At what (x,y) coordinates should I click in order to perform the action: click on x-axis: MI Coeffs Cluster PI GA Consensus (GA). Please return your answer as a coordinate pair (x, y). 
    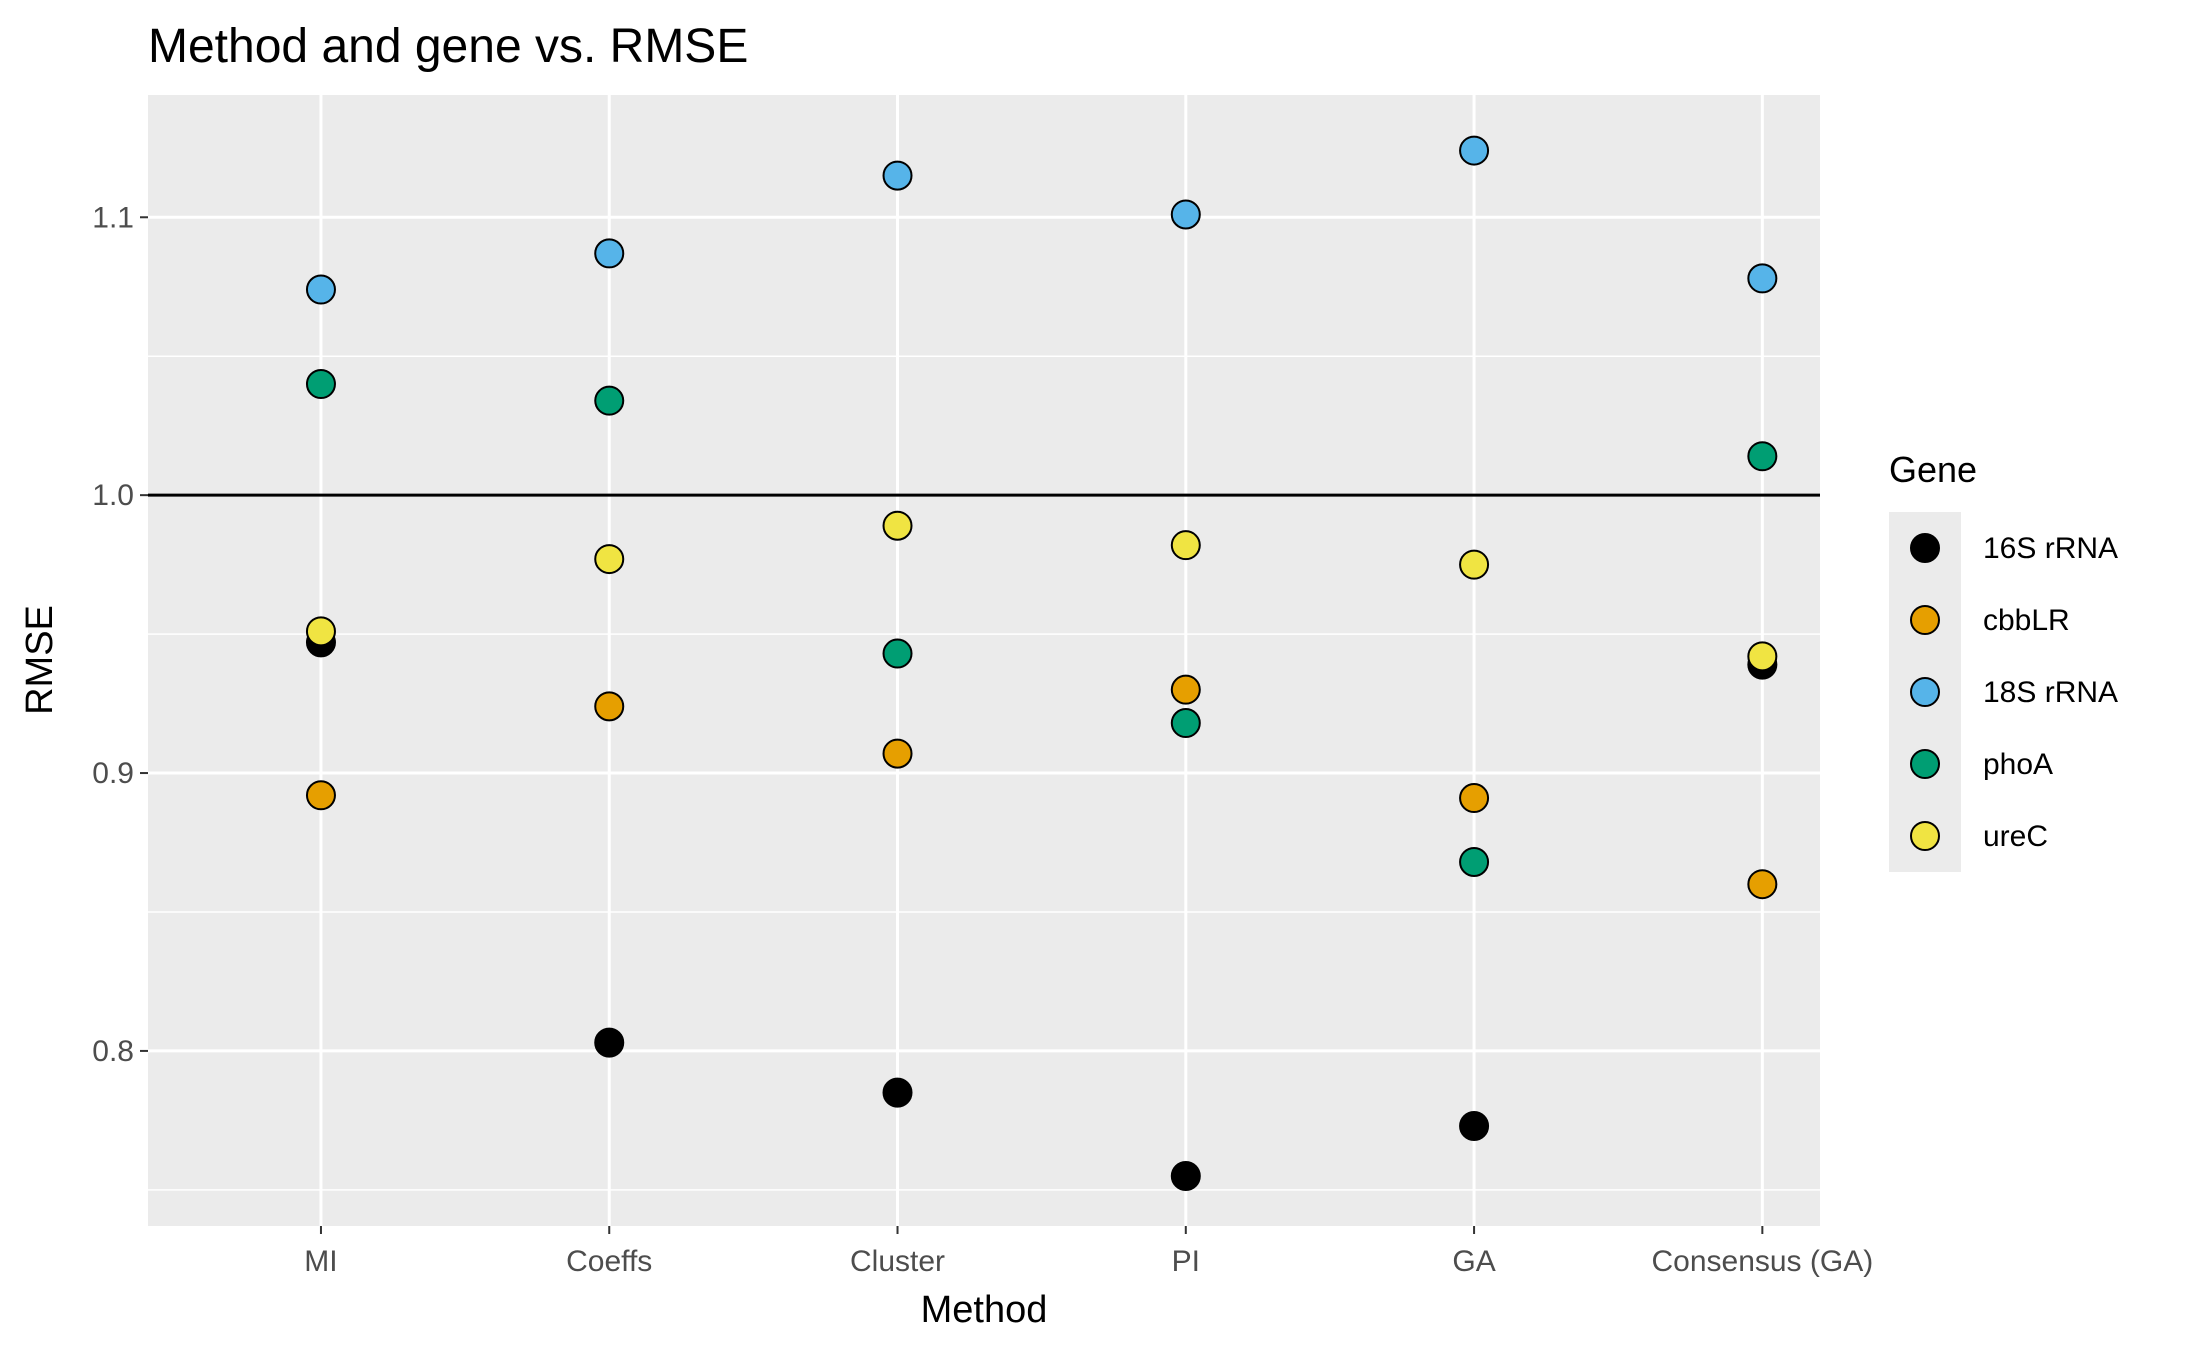
    Looking at the image, I should click on (1088, 1252).